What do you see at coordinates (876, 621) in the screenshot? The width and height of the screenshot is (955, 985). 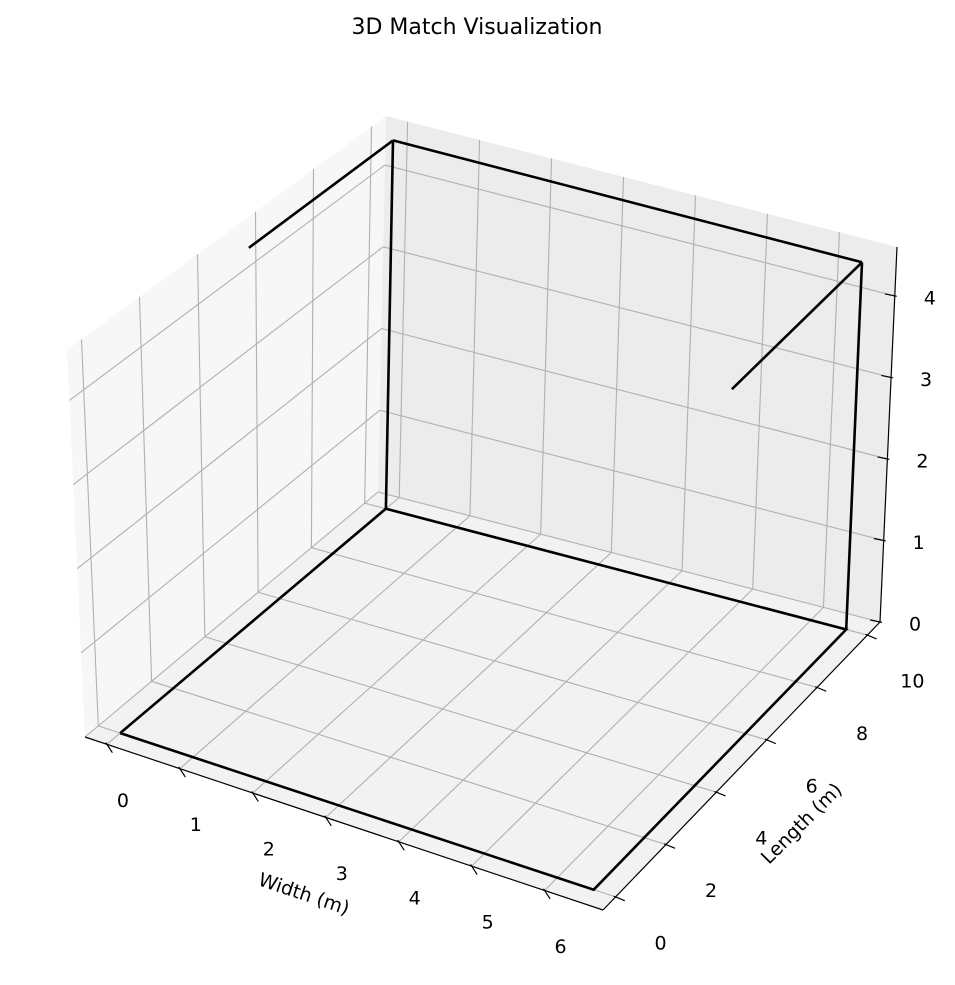 I see `z-tick-0-mark` at bounding box center [876, 621].